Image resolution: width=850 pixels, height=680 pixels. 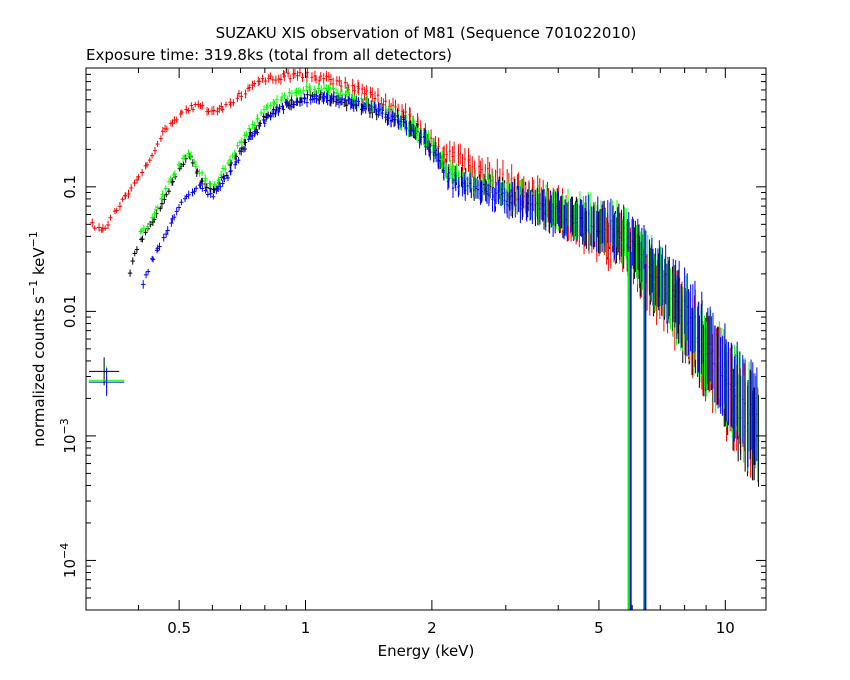 I want to click on y-tick-label: 0.1, so click(x=70, y=187).